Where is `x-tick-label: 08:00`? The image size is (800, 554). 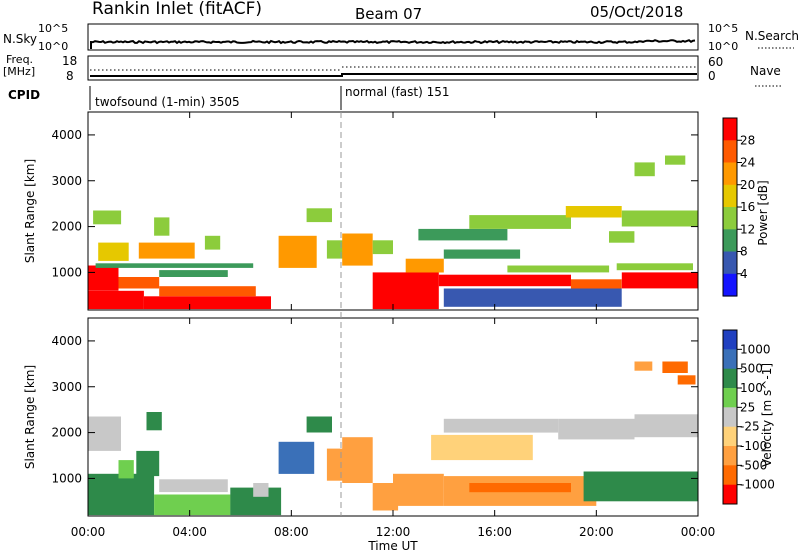 x-tick-label: 08:00 is located at coordinates (291, 532).